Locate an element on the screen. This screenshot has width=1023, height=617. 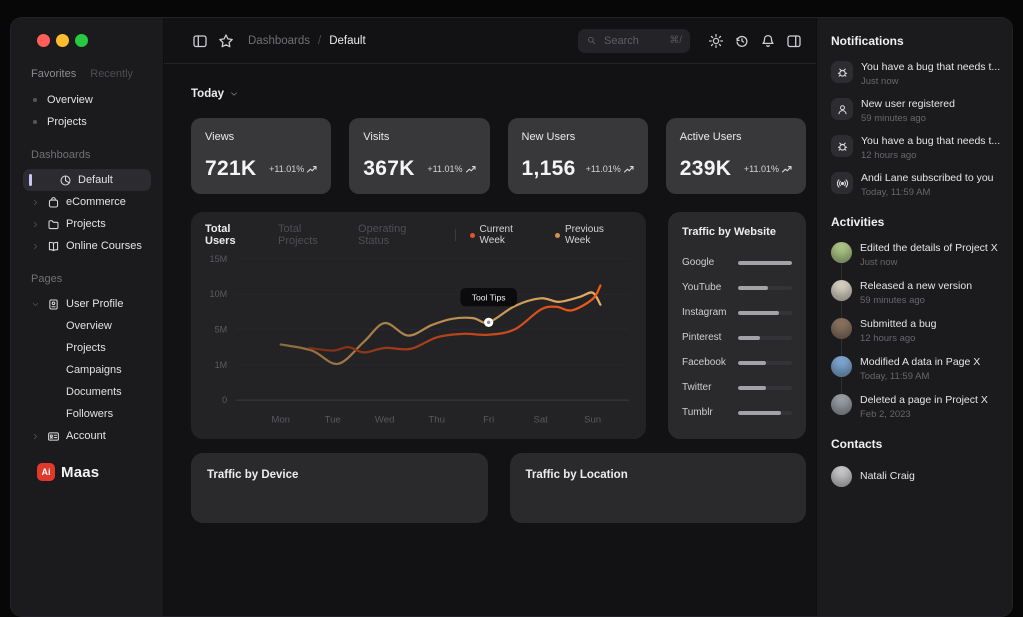
sidebar-subitem-projects: Projects is located at coordinates (86, 348).